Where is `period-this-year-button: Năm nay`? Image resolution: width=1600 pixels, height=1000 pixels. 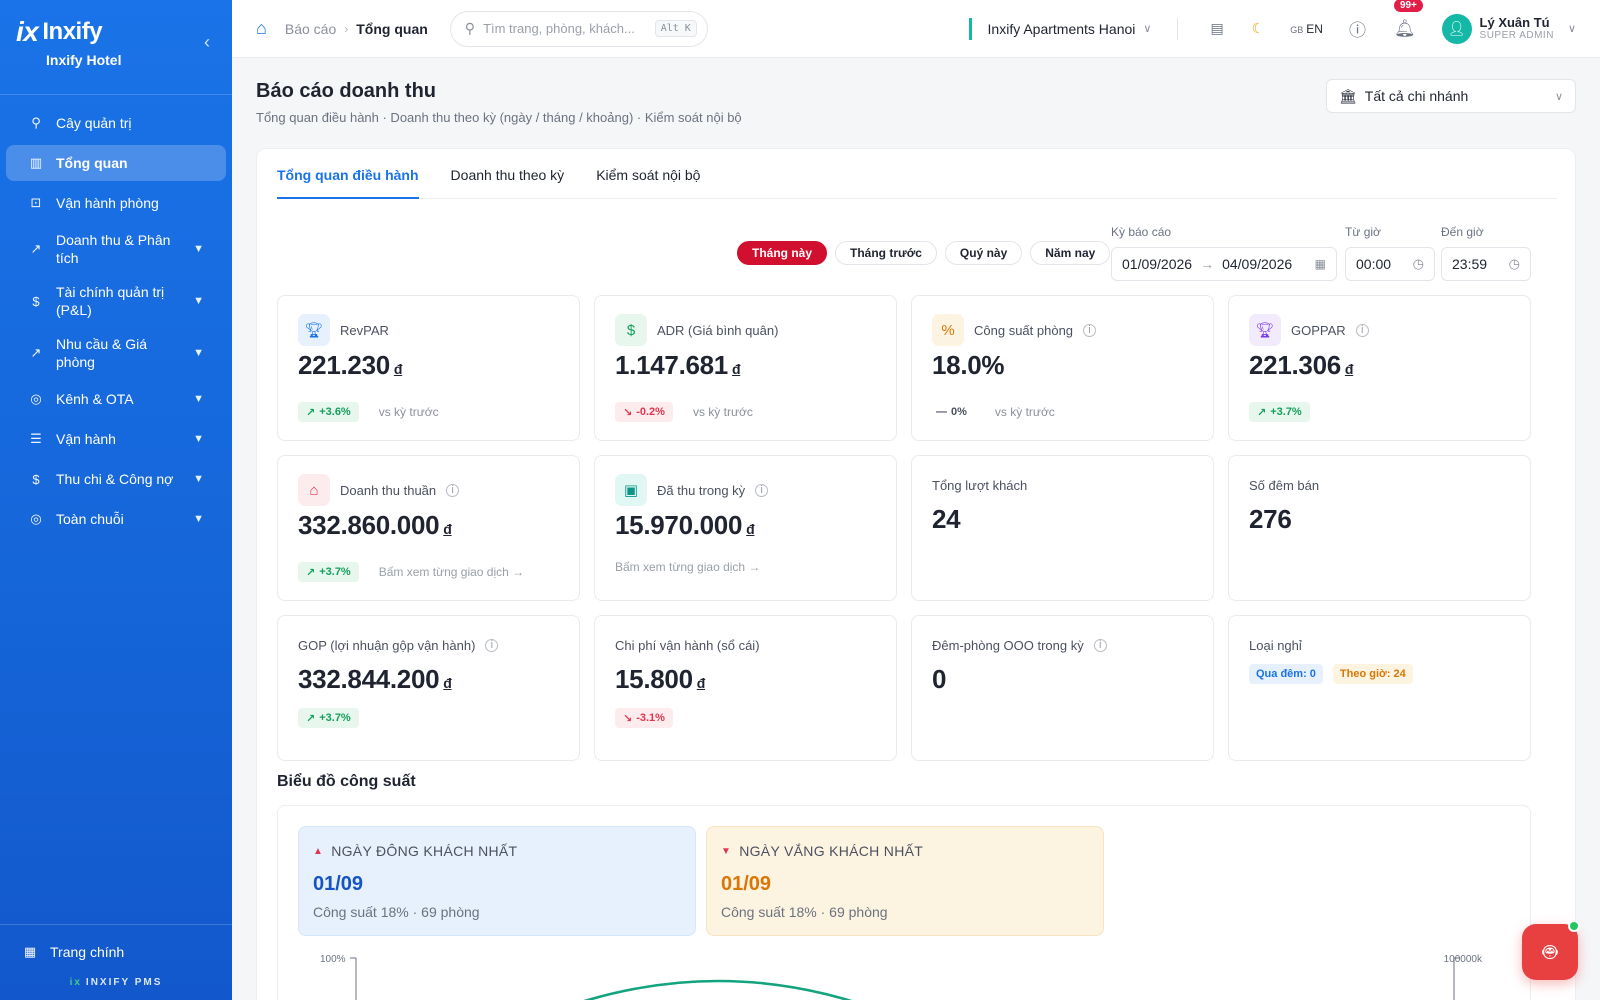
period-this-year-button: Năm nay is located at coordinates (1070, 253).